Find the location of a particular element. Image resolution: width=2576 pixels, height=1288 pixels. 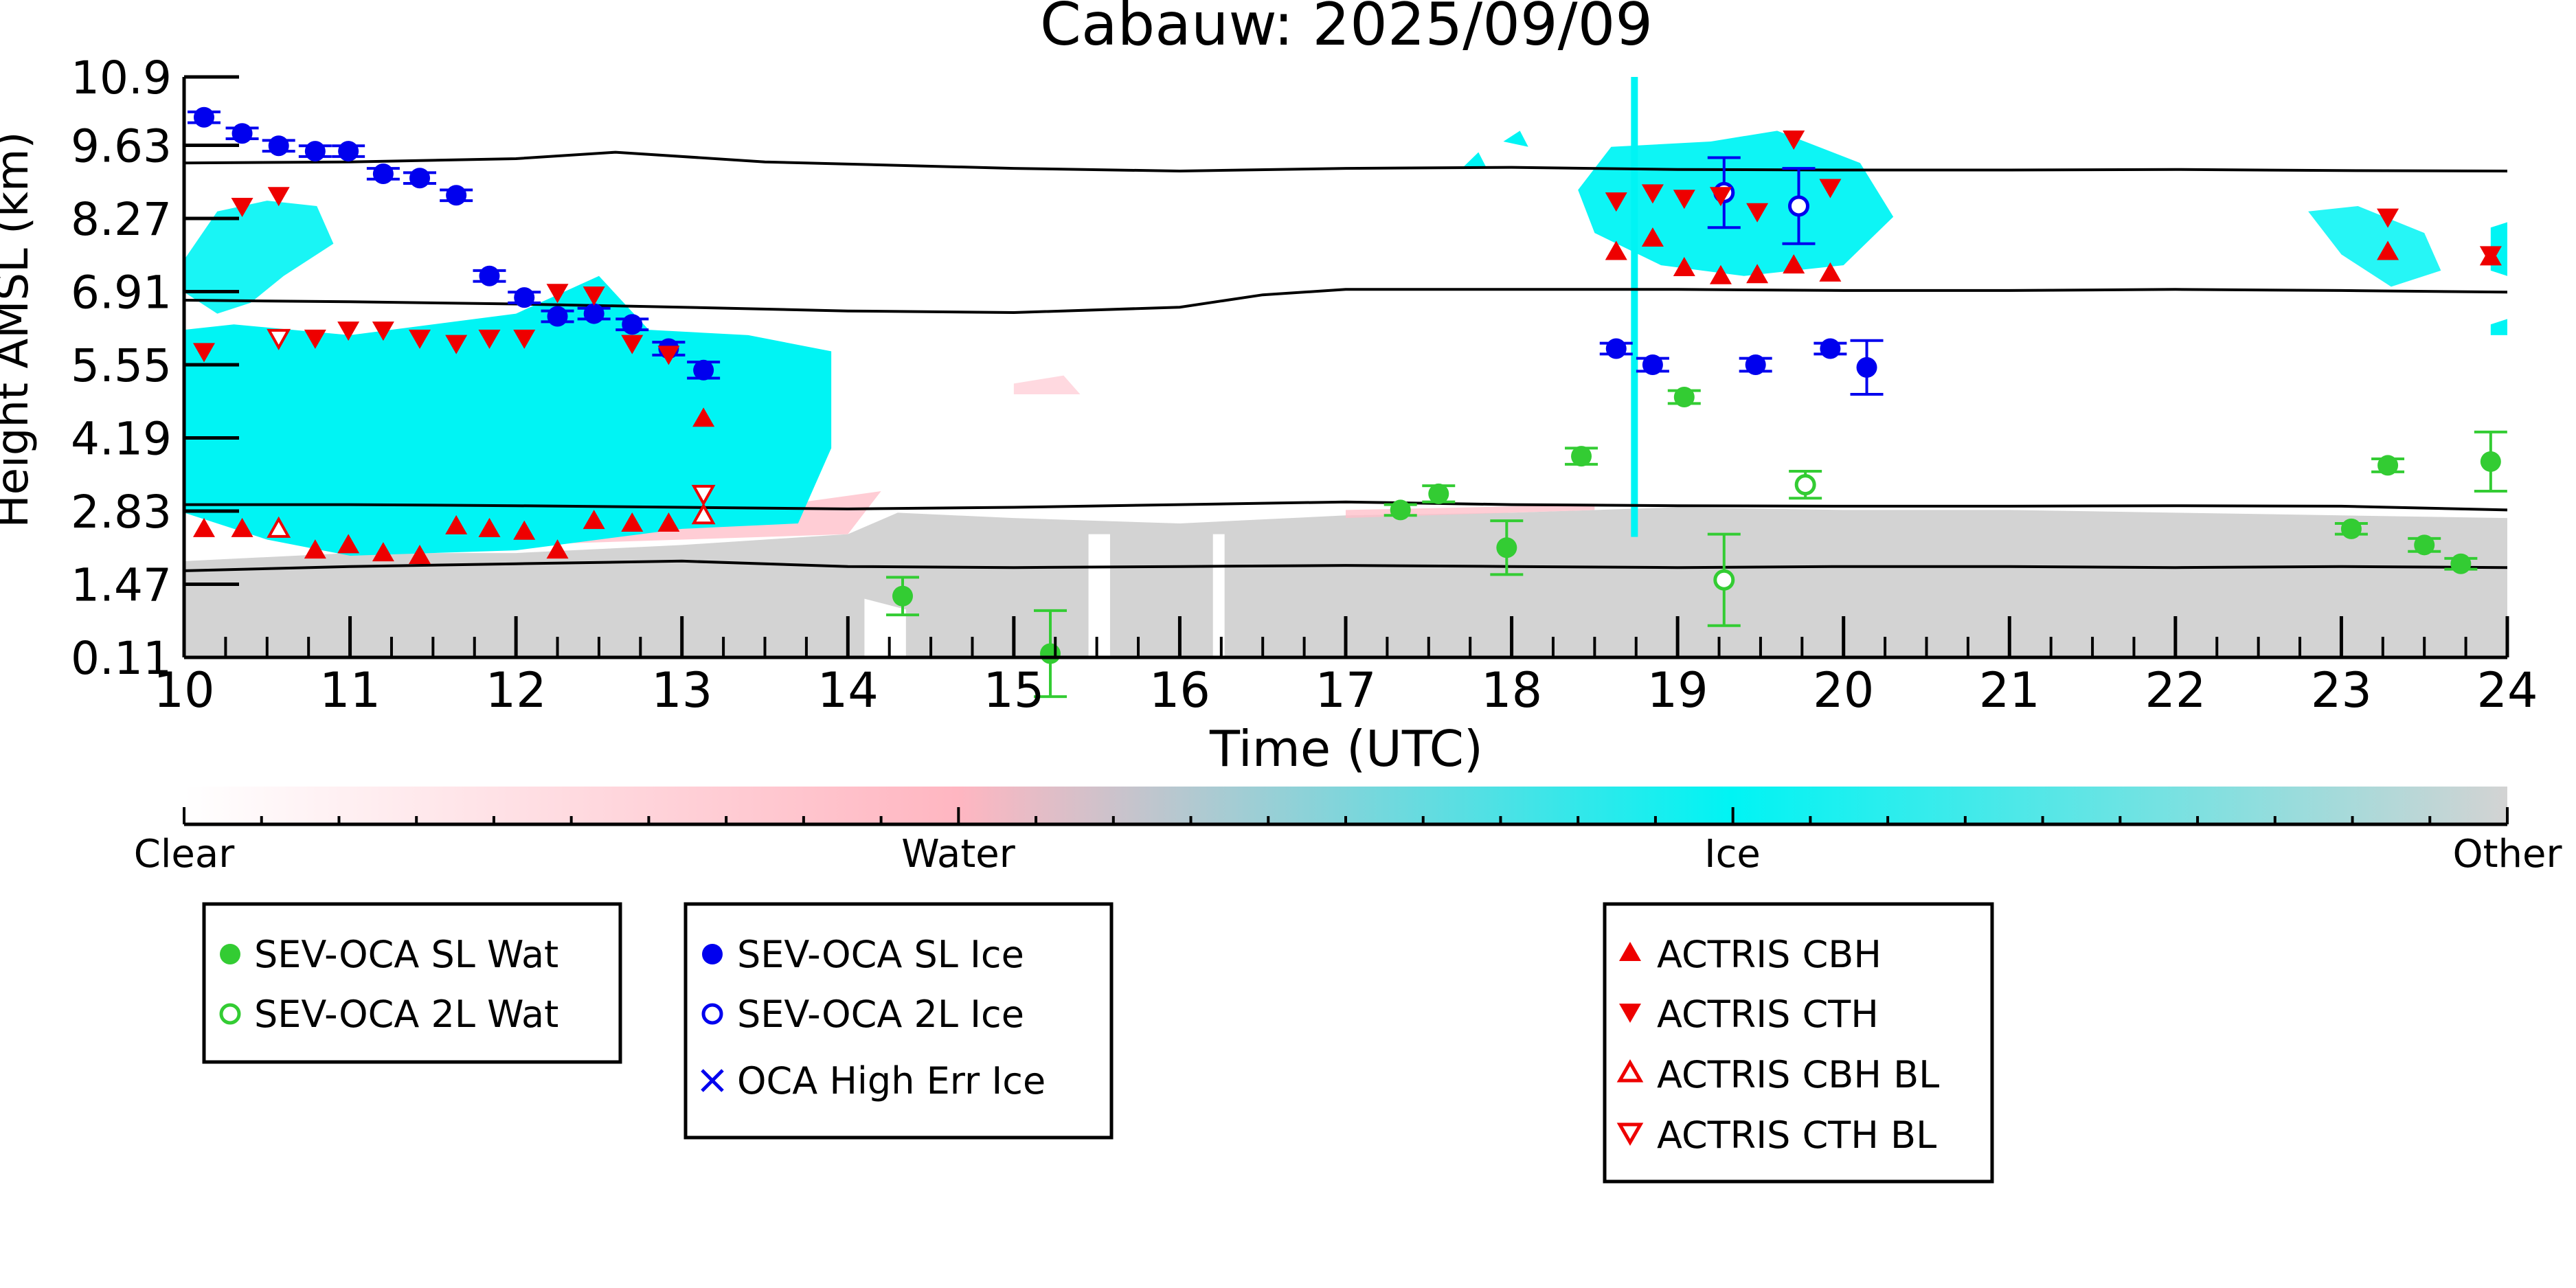

colorbar-label-clear: Clear is located at coordinates (184, 854).